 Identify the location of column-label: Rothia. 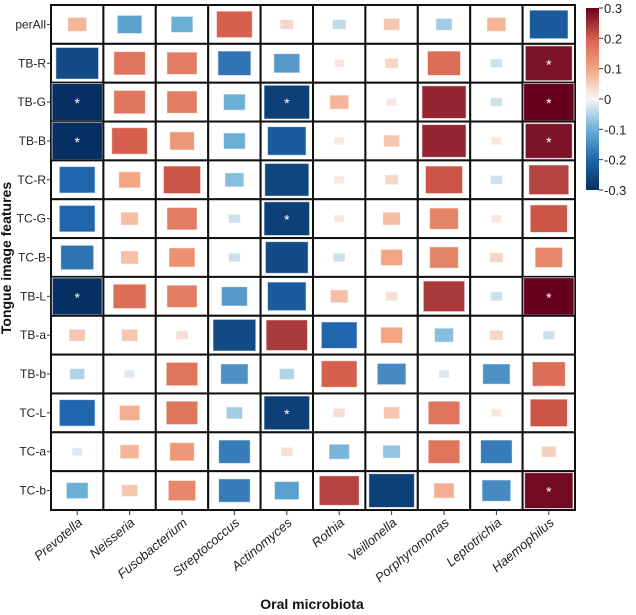
(328, 533).